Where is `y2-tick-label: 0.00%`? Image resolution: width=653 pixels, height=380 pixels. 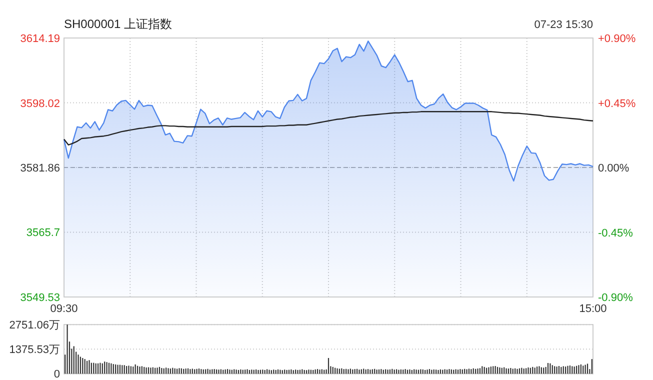
y2-tick-label: 0.00% is located at coordinates (614, 168).